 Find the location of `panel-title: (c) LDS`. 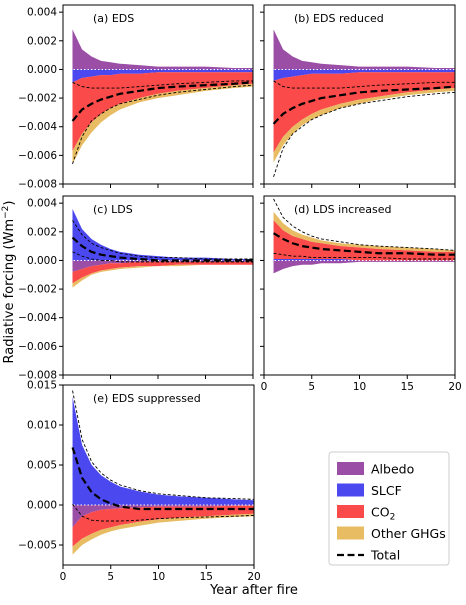

panel-title: (c) LDS is located at coordinates (113, 209).